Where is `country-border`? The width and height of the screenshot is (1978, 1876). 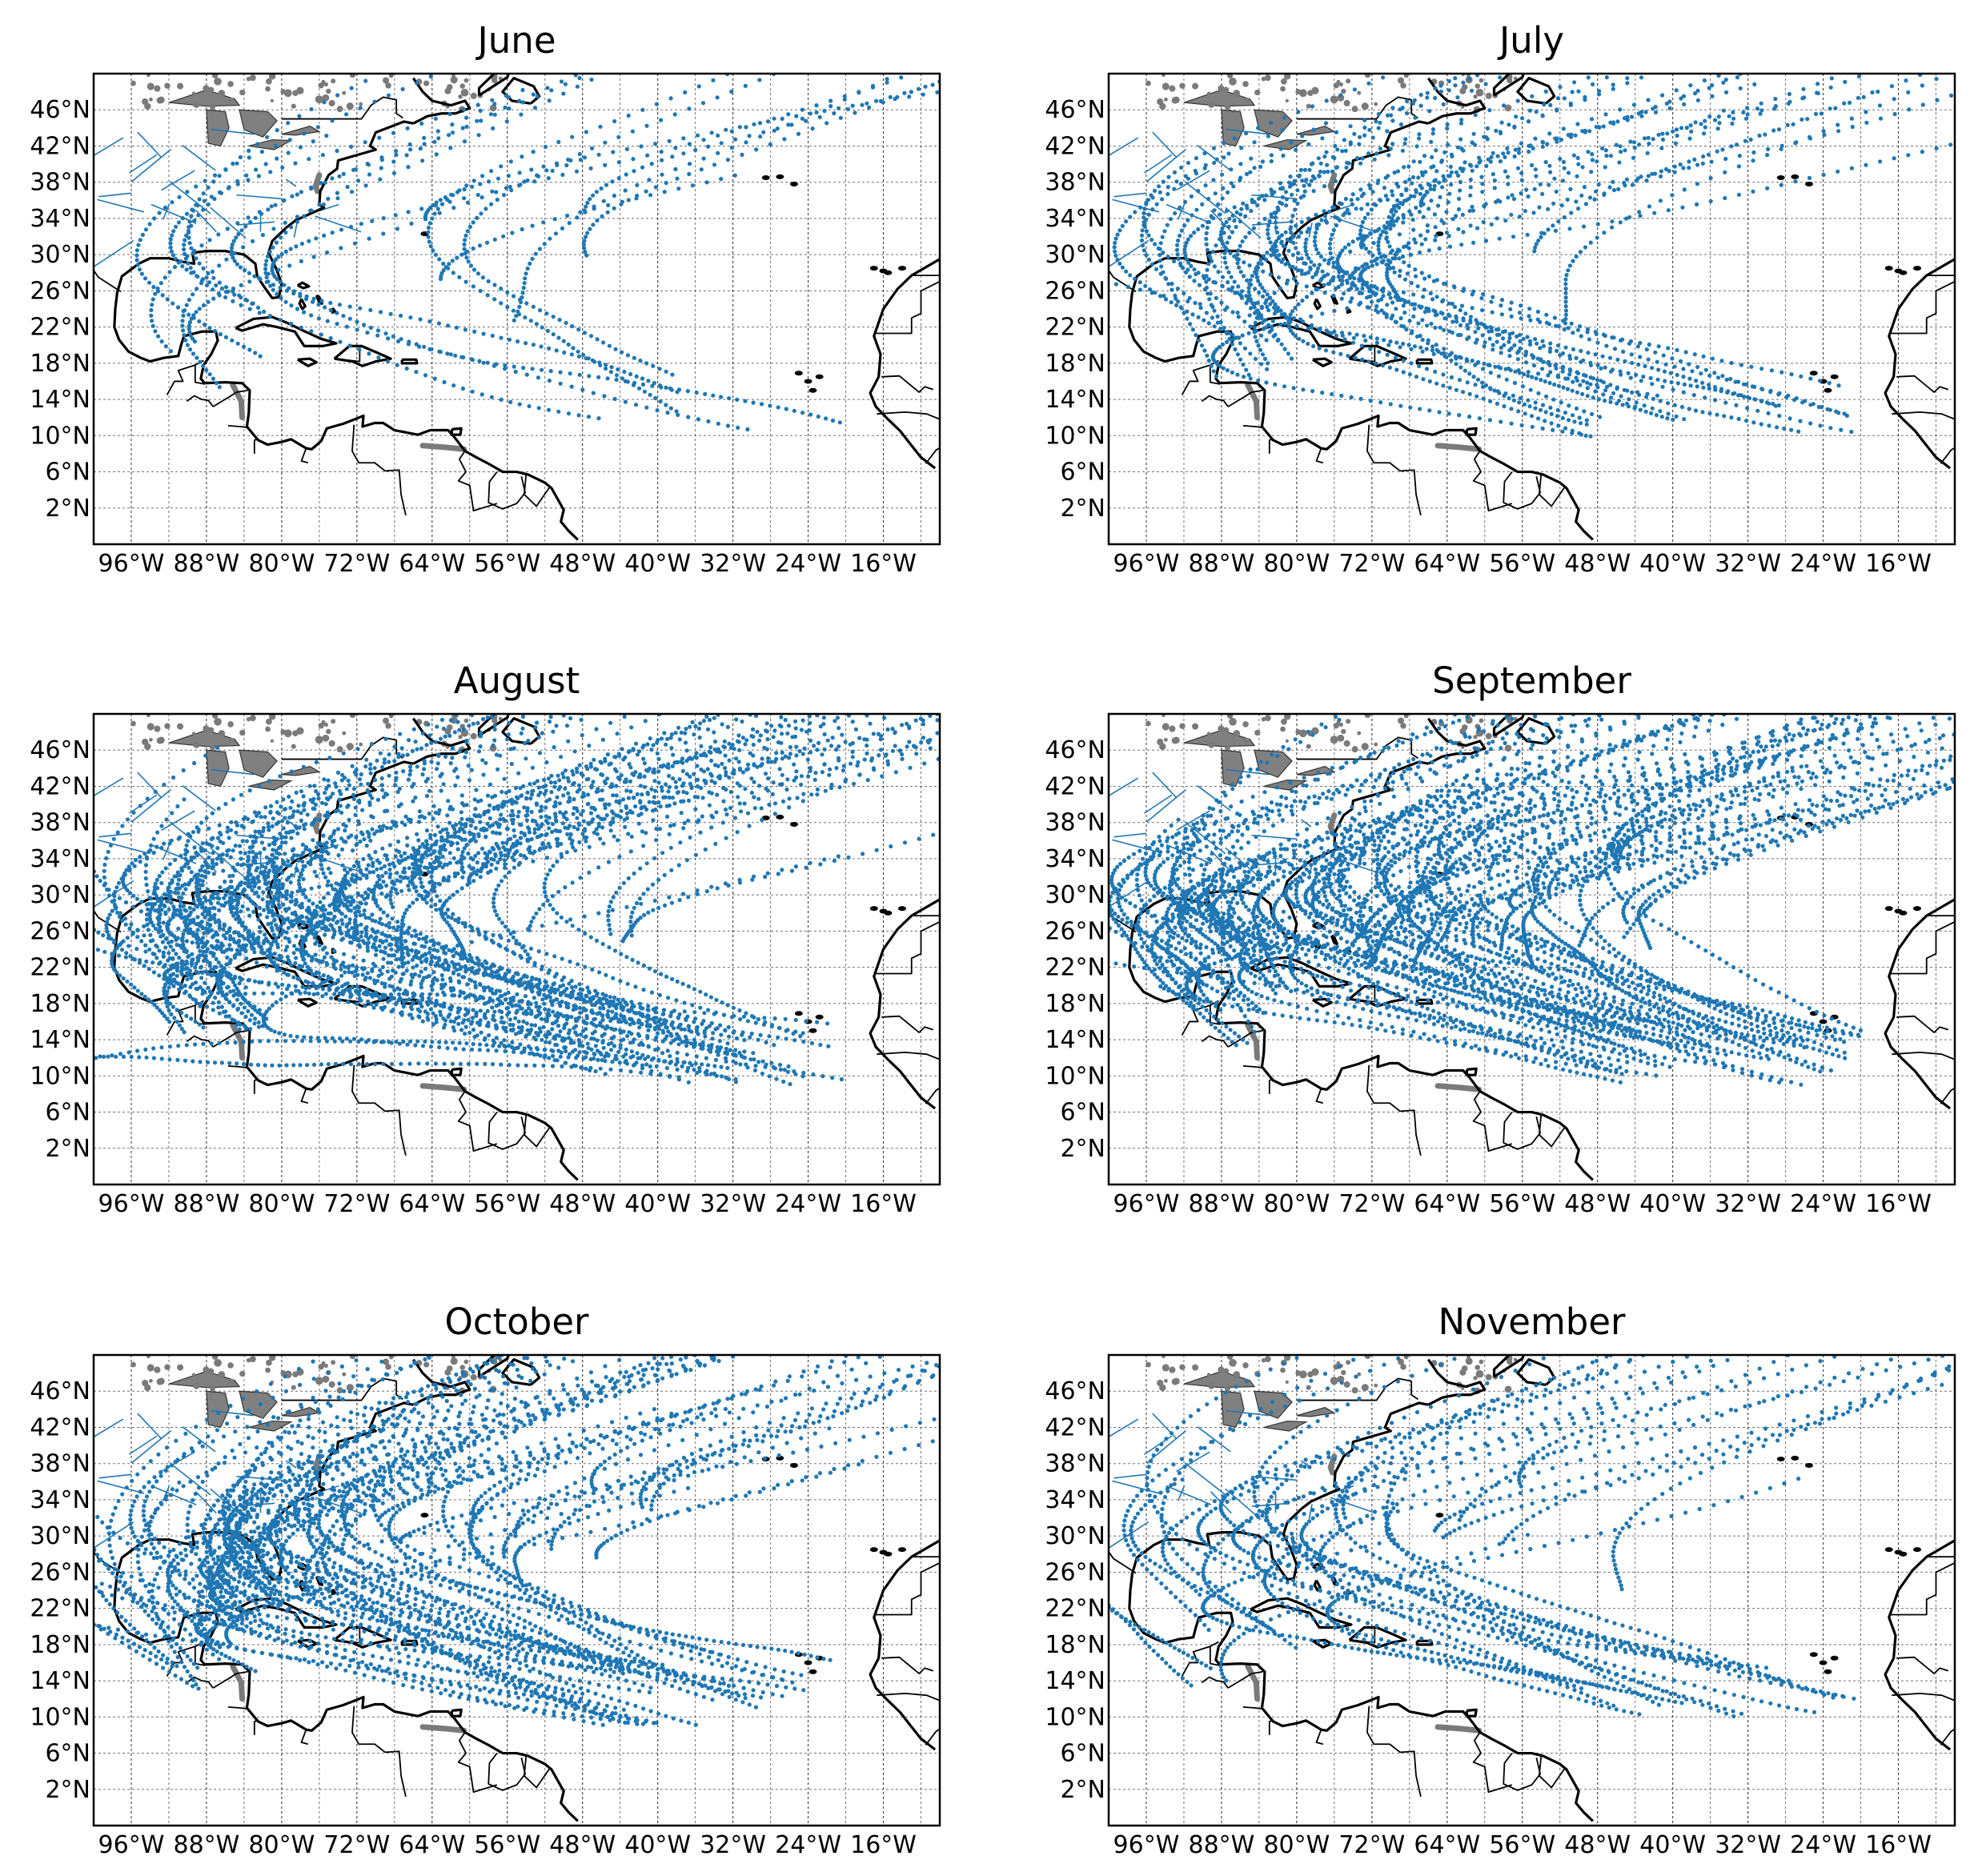 country-border is located at coordinates (1123, 281).